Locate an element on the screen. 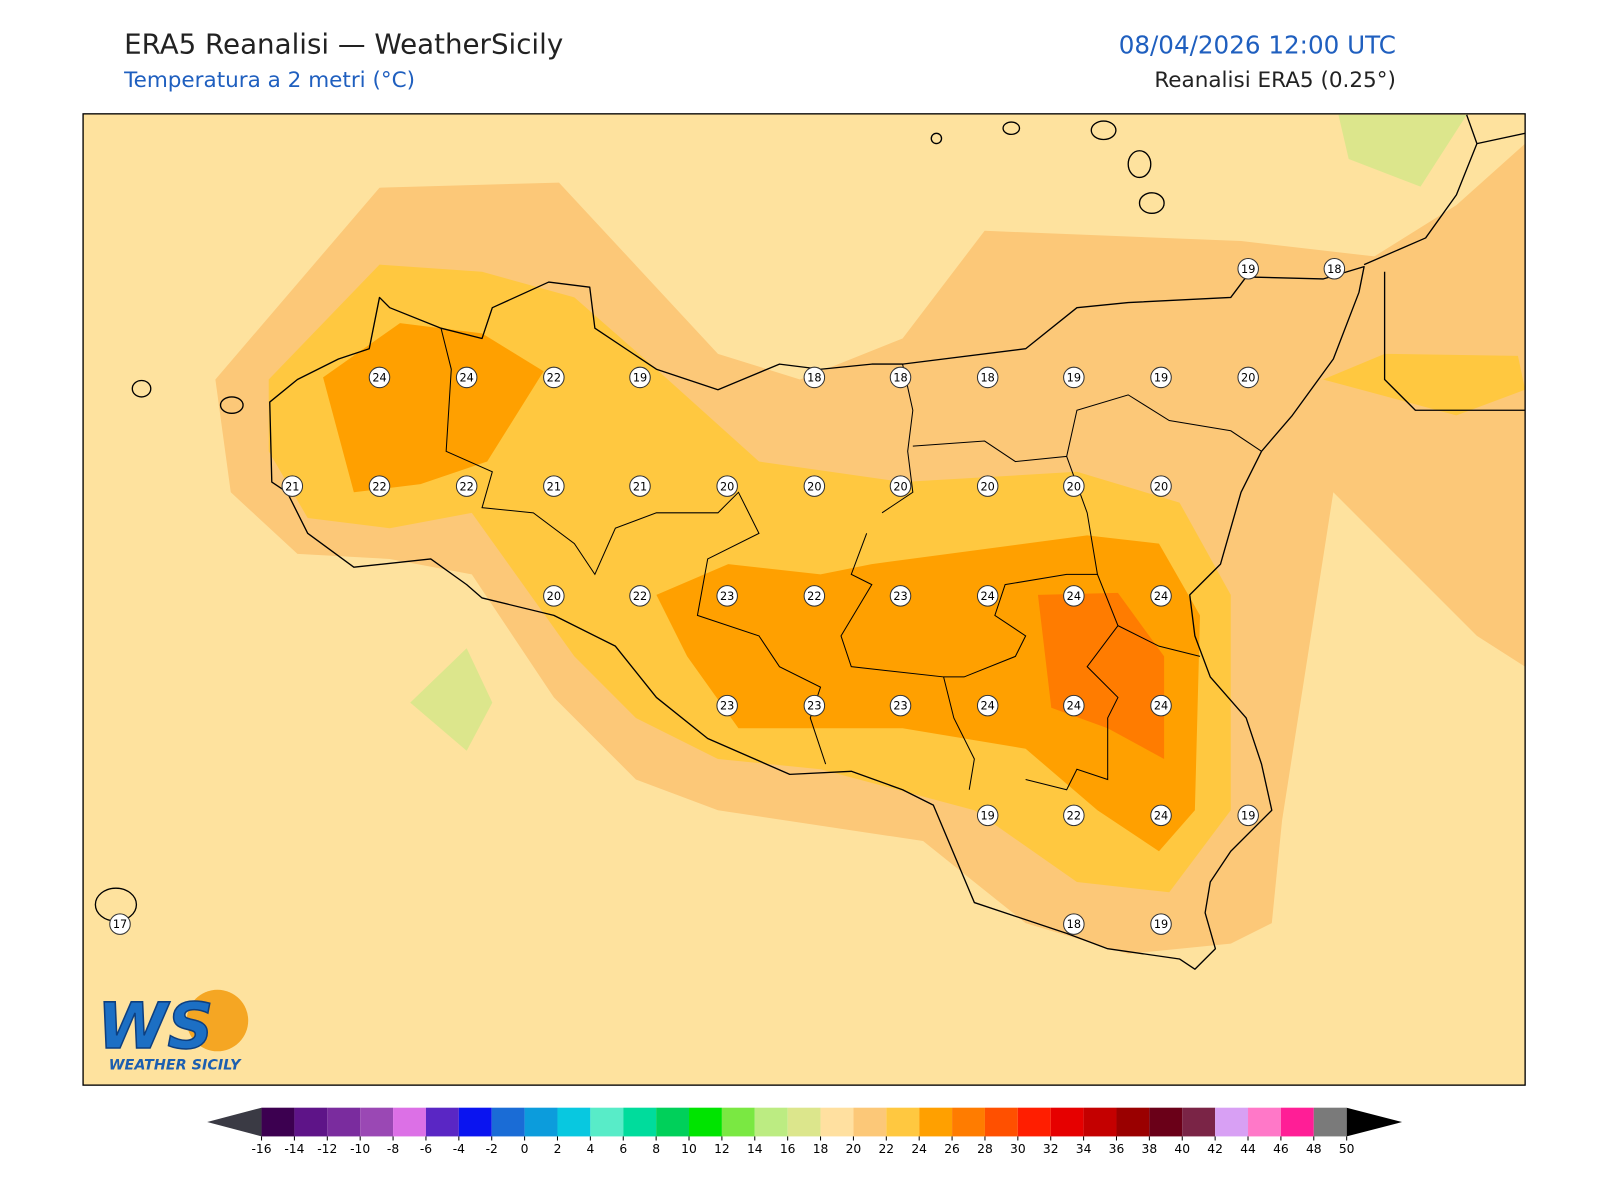 This screenshot has width=1600, height=1200. logo-sun is located at coordinates (217, 1020).